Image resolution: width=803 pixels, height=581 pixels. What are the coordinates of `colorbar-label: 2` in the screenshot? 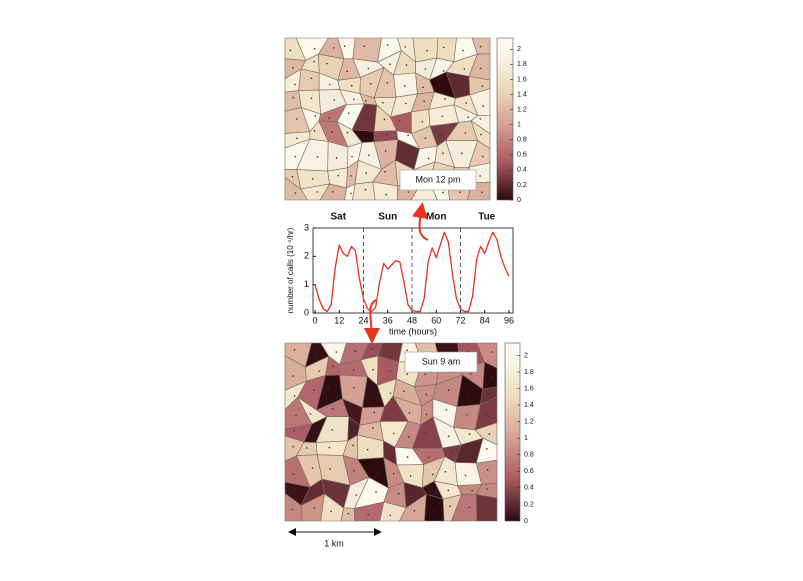 It's located at (526, 355).